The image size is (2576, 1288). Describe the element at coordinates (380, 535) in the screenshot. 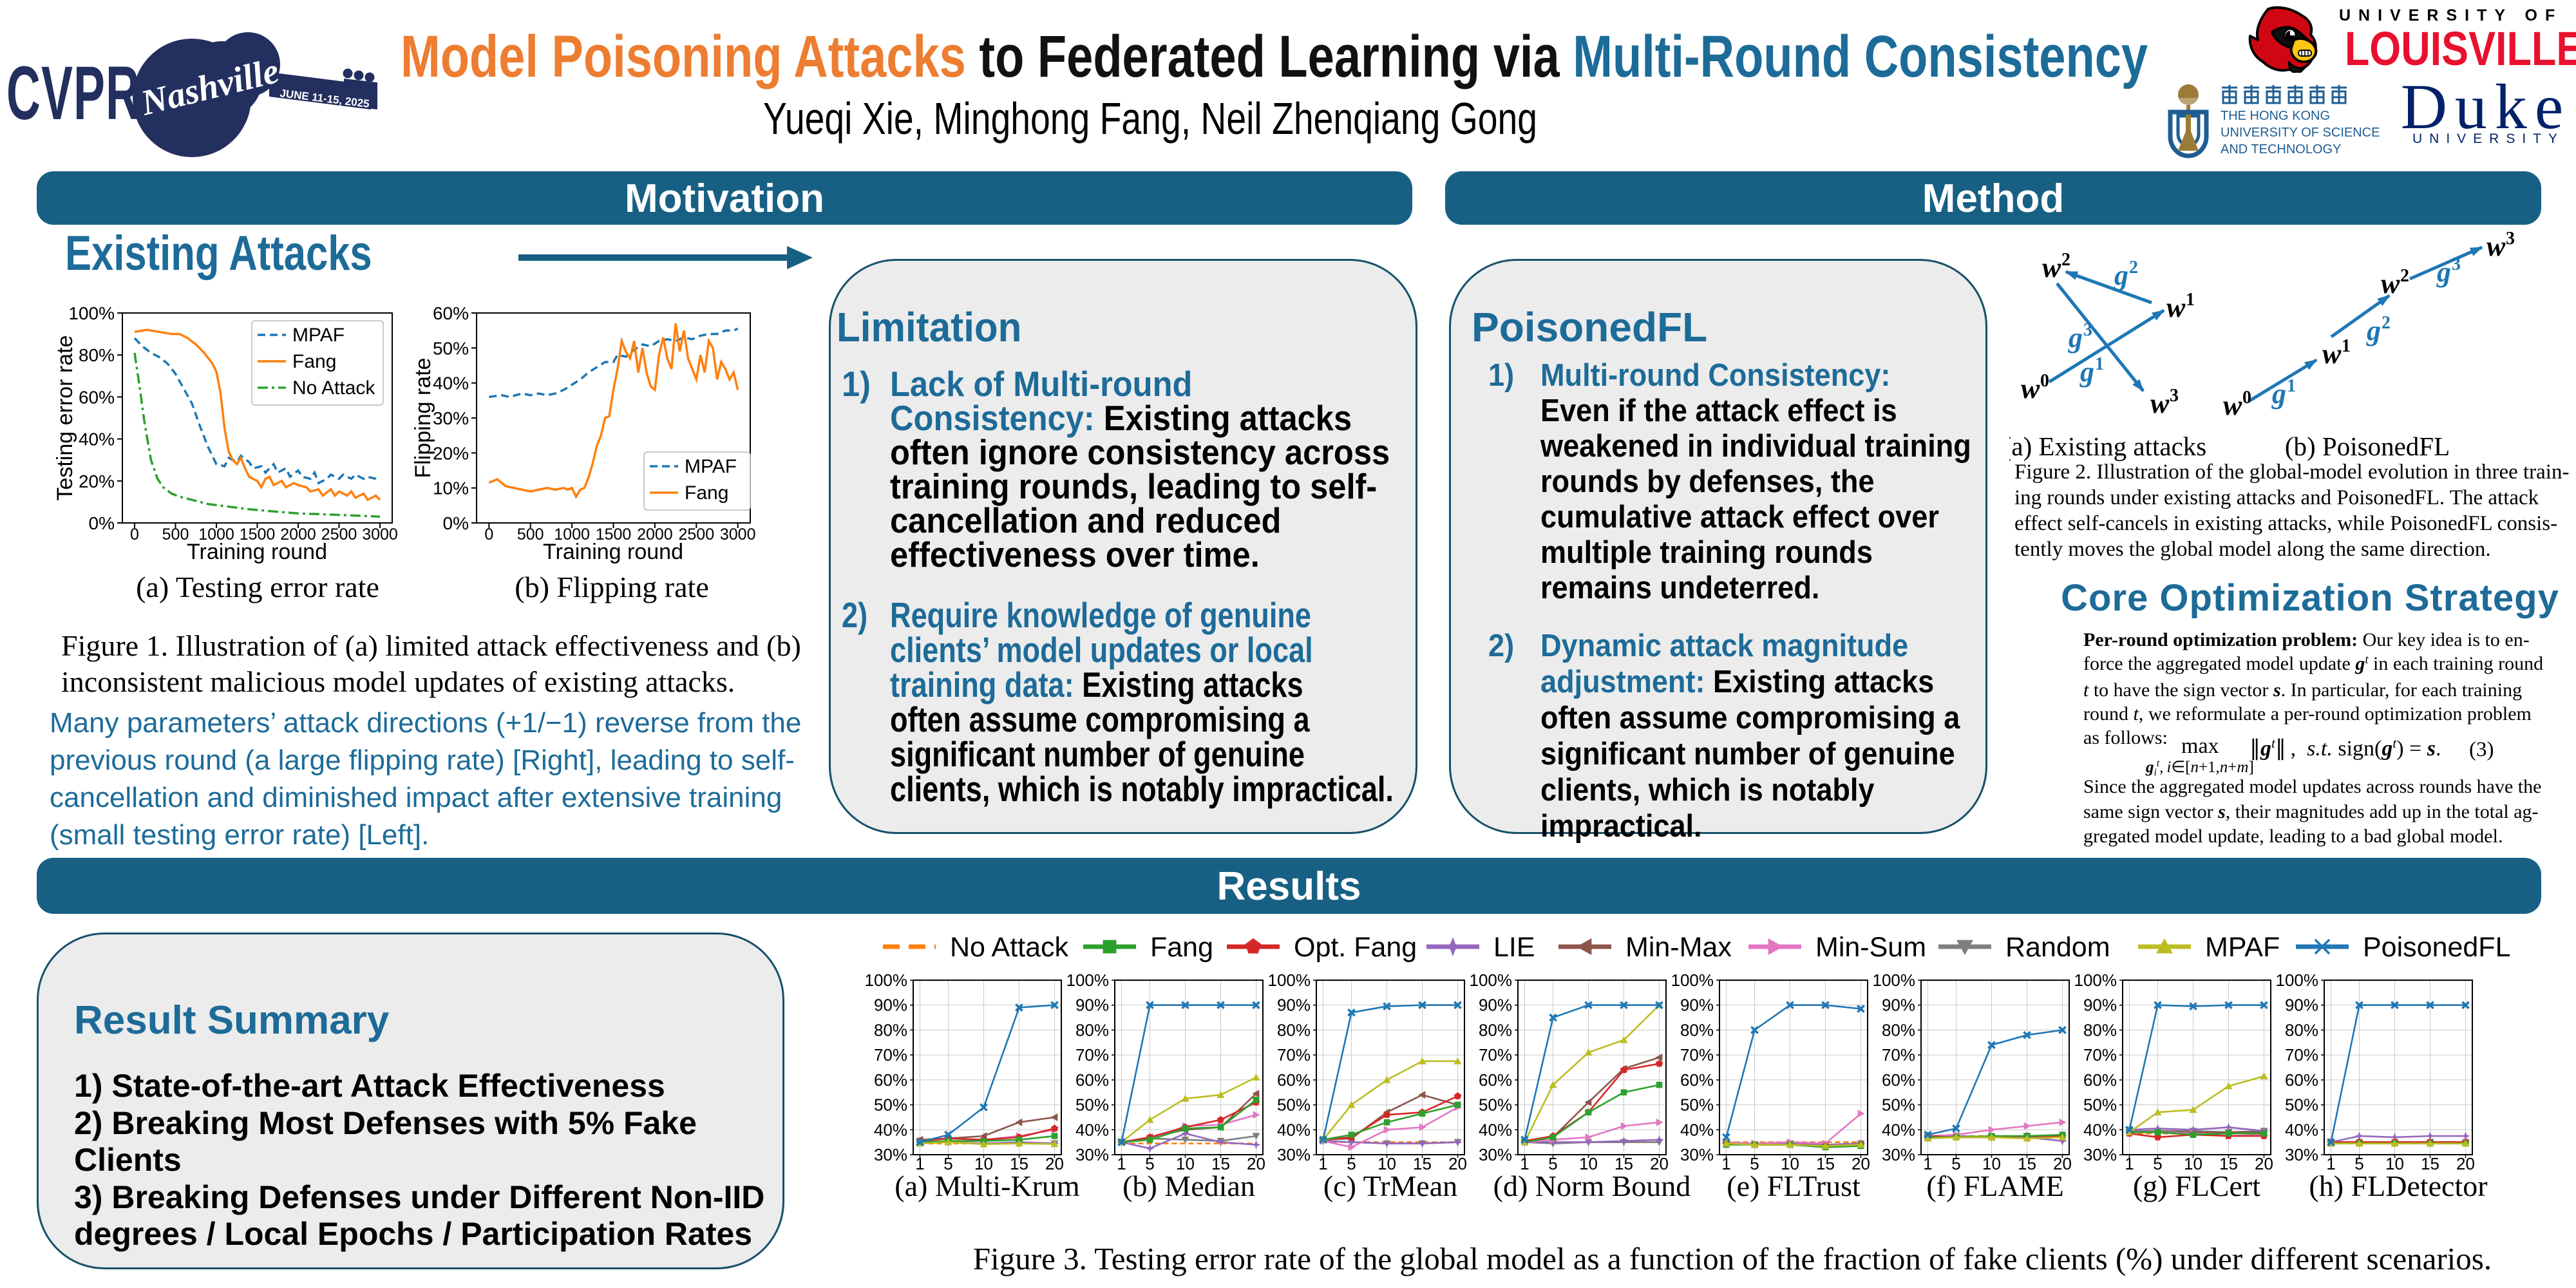

I see `svg-text: 3000` at that location.